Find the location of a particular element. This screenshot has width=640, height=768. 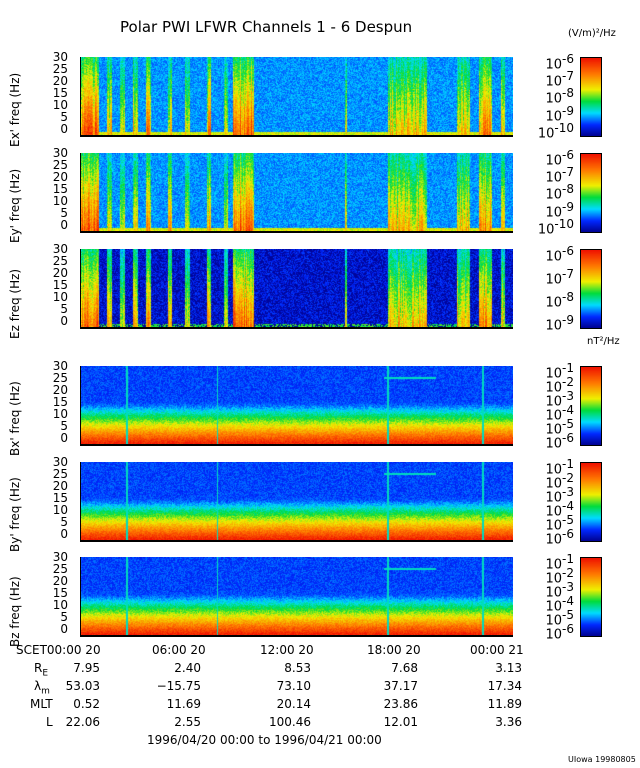

b-units-label: nT²/Hz is located at coordinates (603, 341).